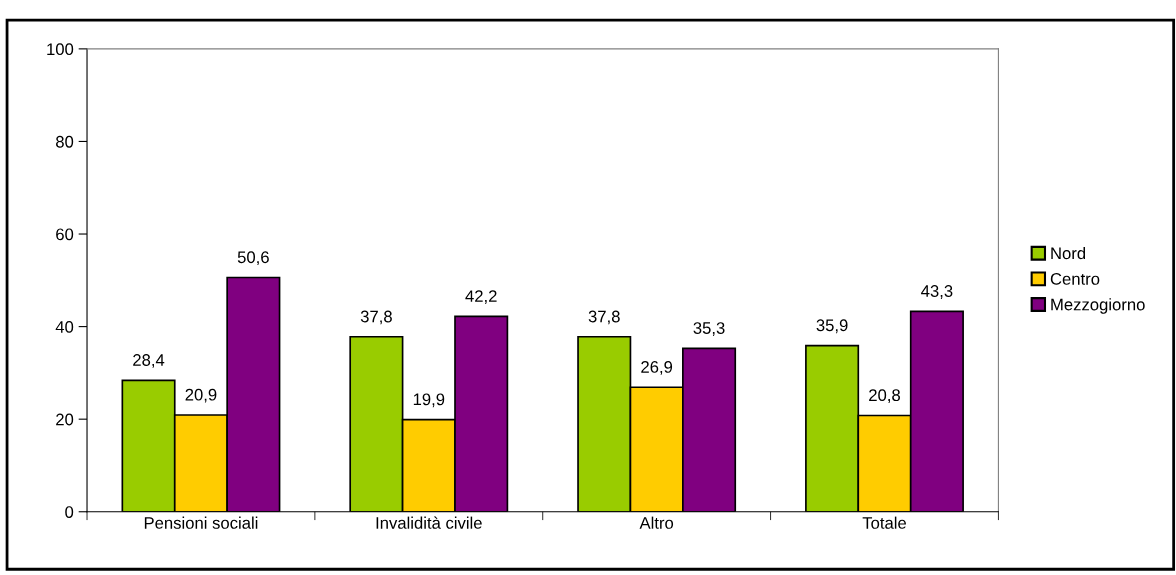 The width and height of the screenshot is (1176, 575). I want to click on y-tick-label: 0, so click(69, 512).